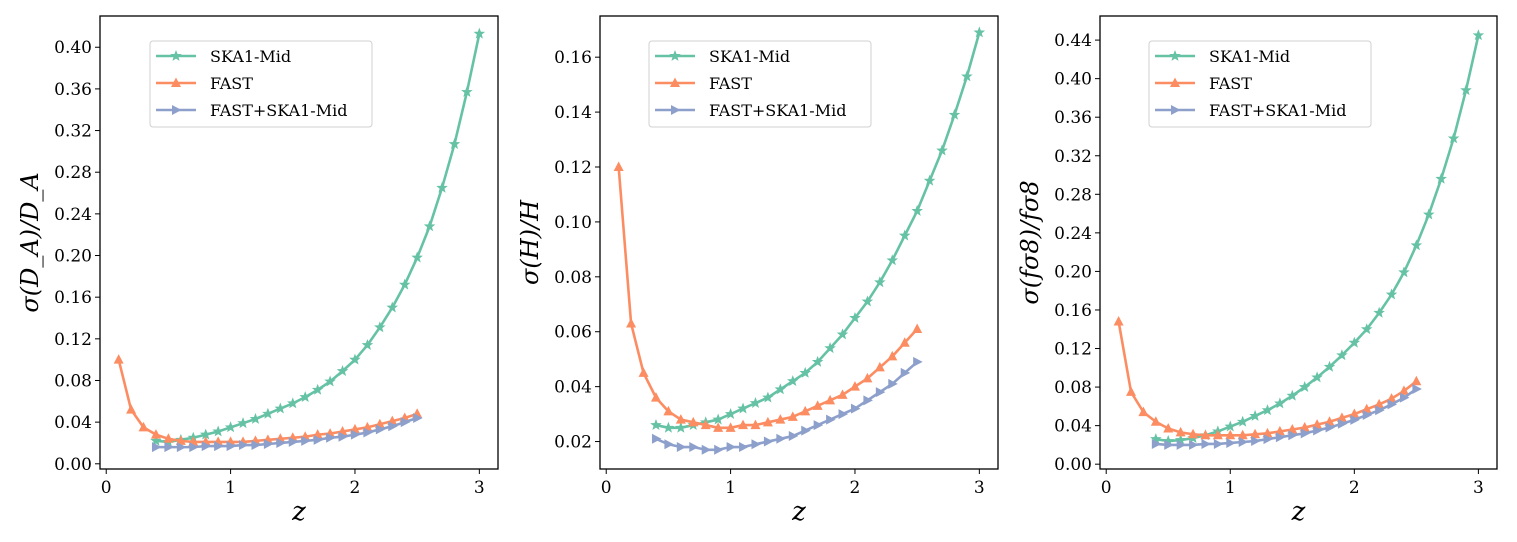 Image resolution: width=1517 pixels, height=542 pixels. I want to click on legend: SKA1-Mid FAST FAST+SKA1-Mid, so click(760, 84).